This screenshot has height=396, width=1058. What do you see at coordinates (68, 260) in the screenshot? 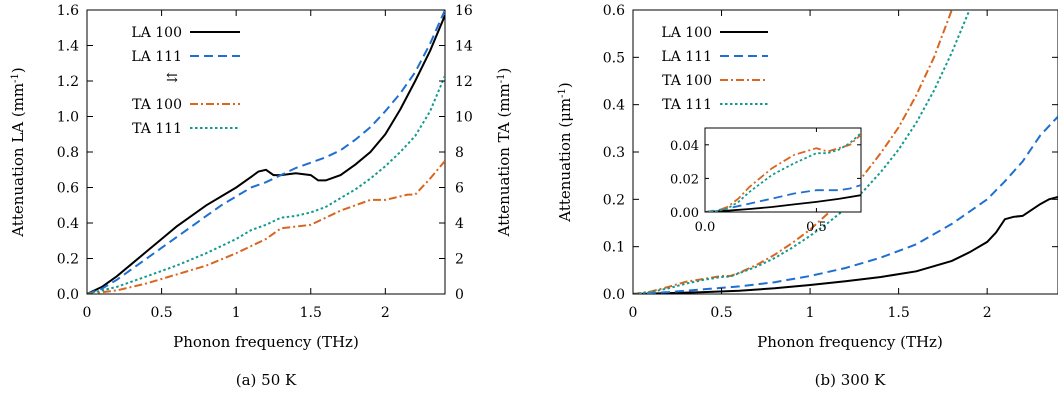
I see `panel-a-ytick-label: 0.2` at bounding box center [68, 260].